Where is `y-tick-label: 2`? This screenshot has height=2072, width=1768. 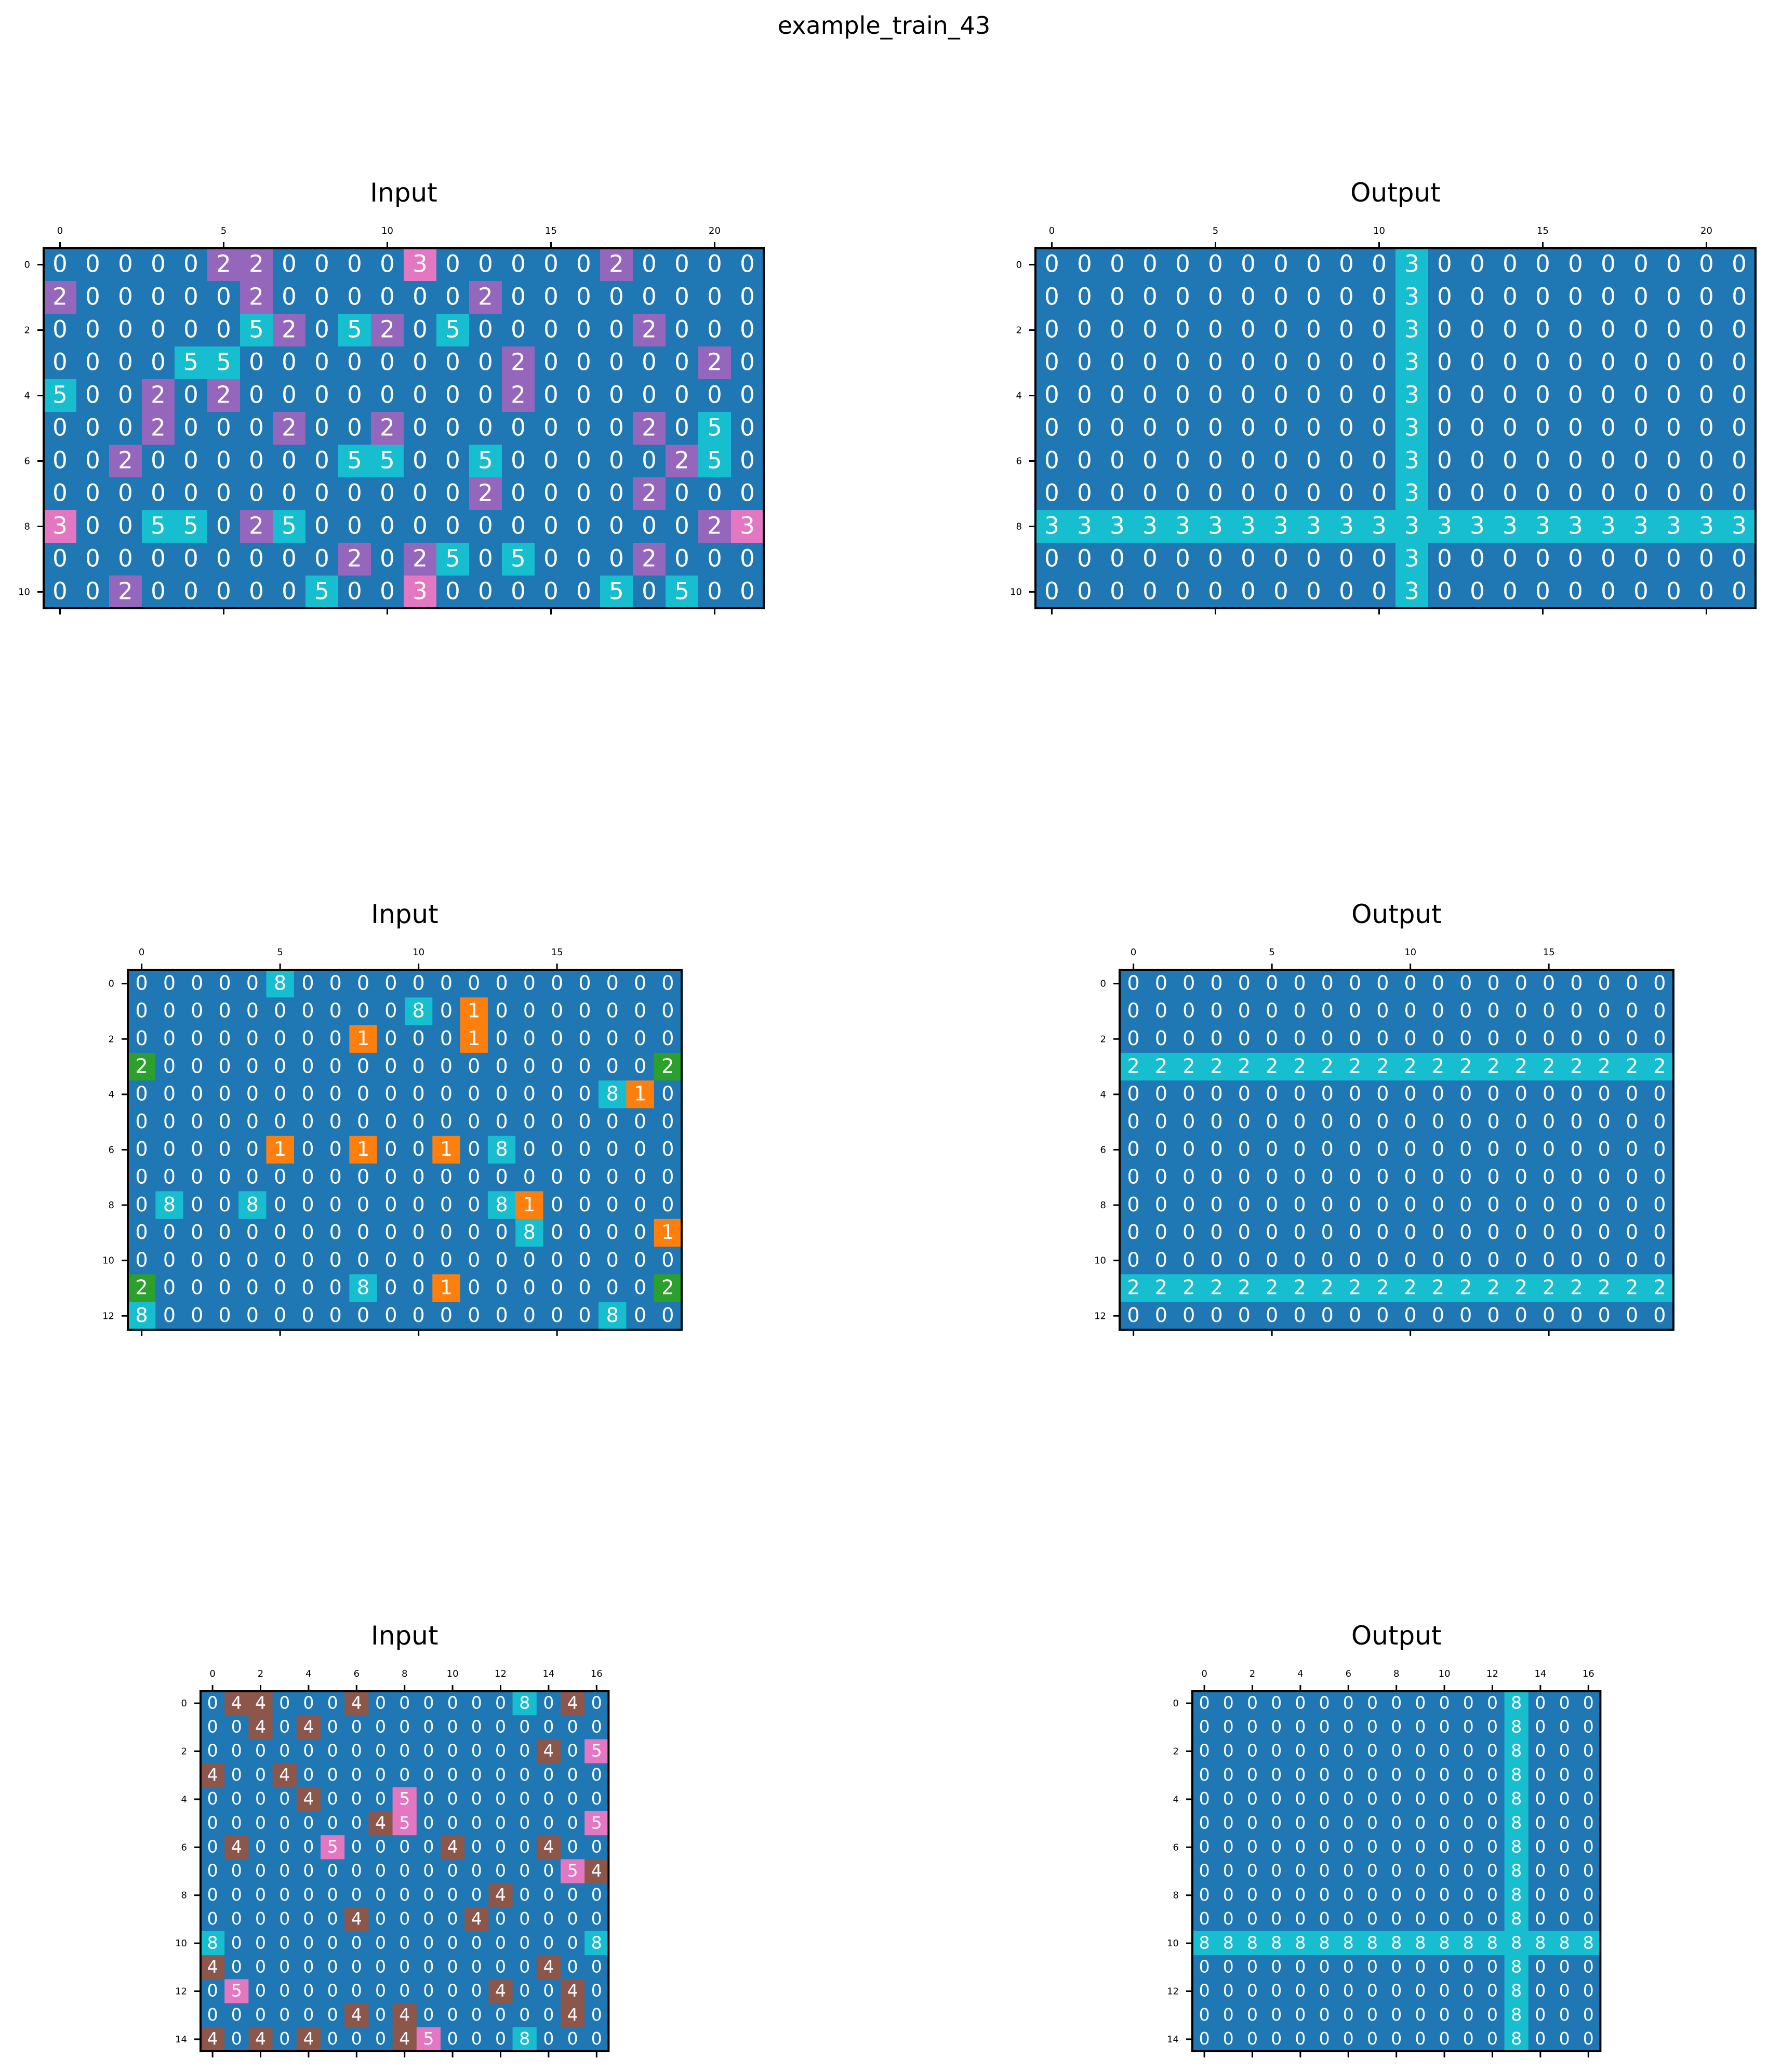
y-tick-label: 2 is located at coordinates (184, 1751).